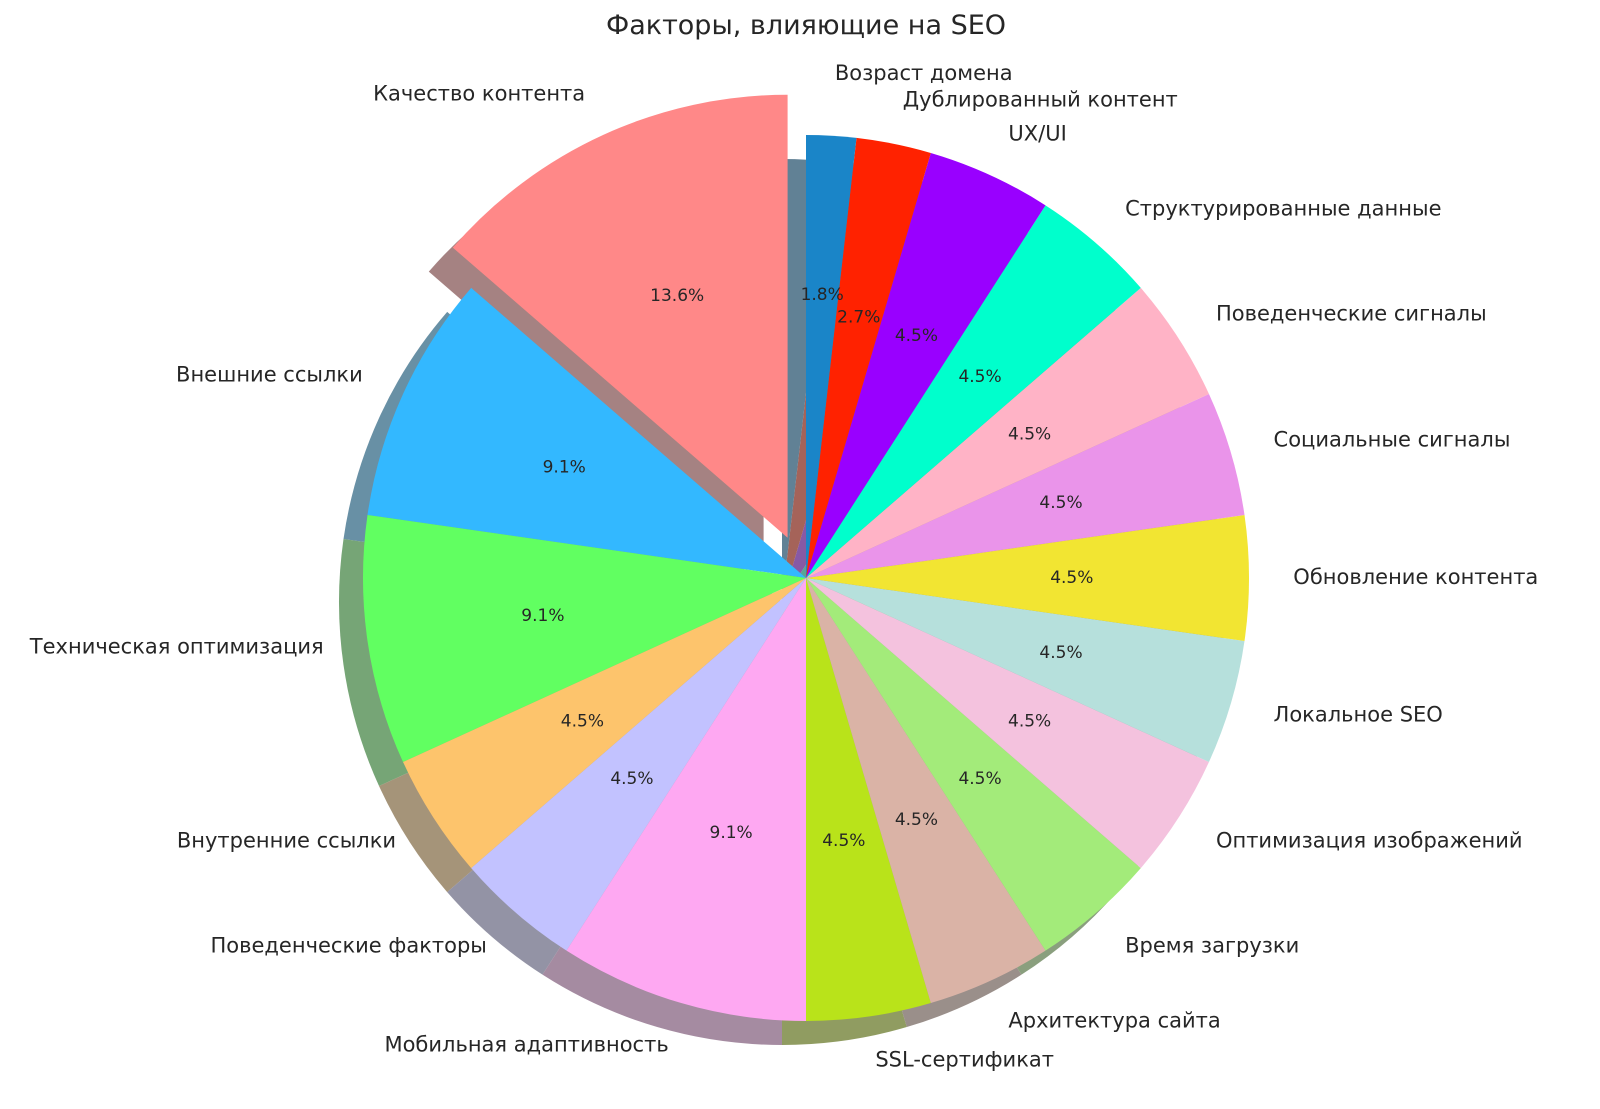 This screenshot has height=1109, width=1600. I want to click on slice-label: Поведенческие факторы, so click(348, 945).